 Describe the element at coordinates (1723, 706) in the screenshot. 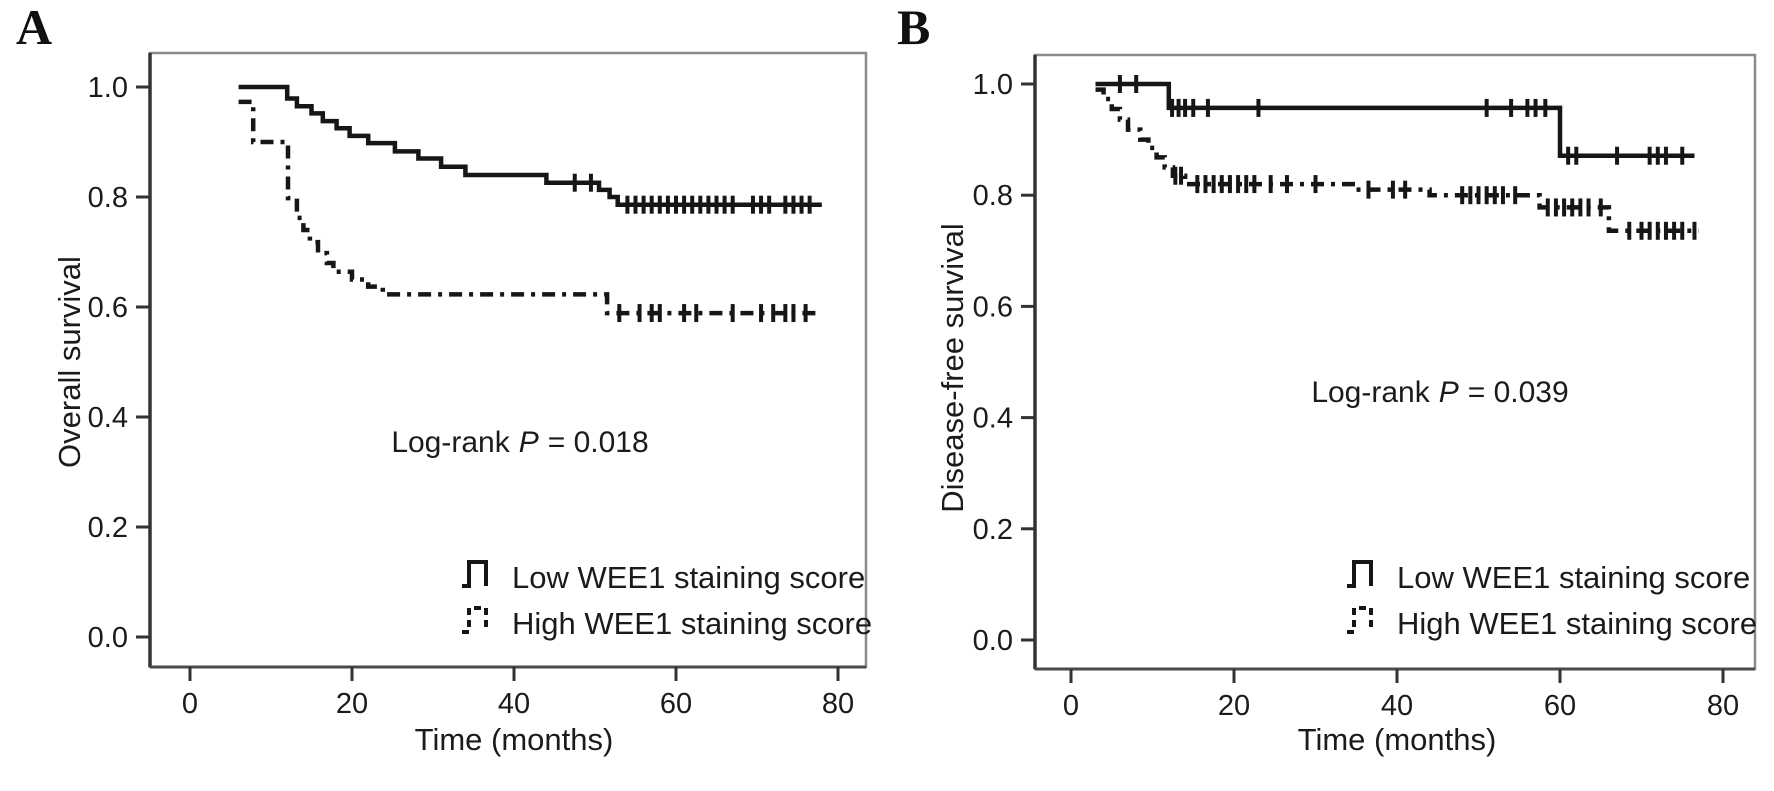

I see `x-tick-label-b: 80` at that location.